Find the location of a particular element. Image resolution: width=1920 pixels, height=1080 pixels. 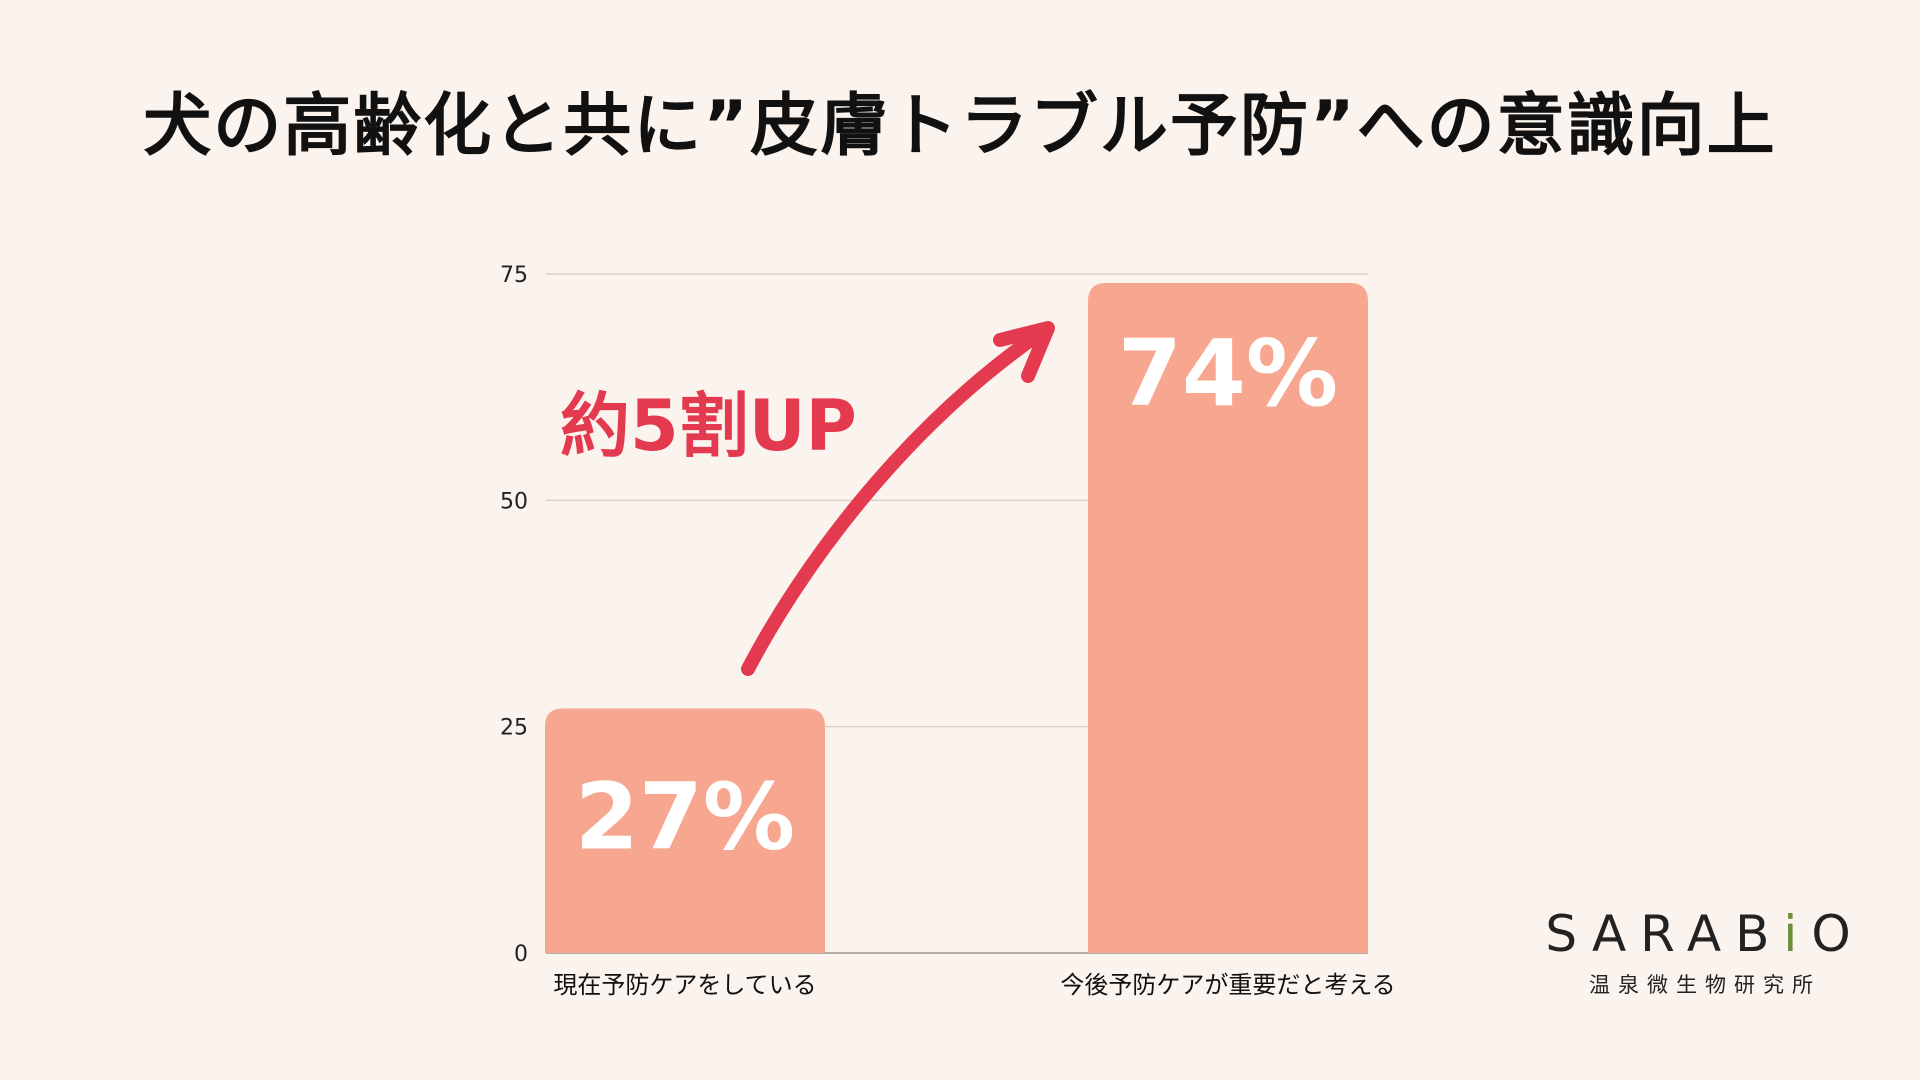

growth-annotation: 約5割UP is located at coordinates (807, 498).